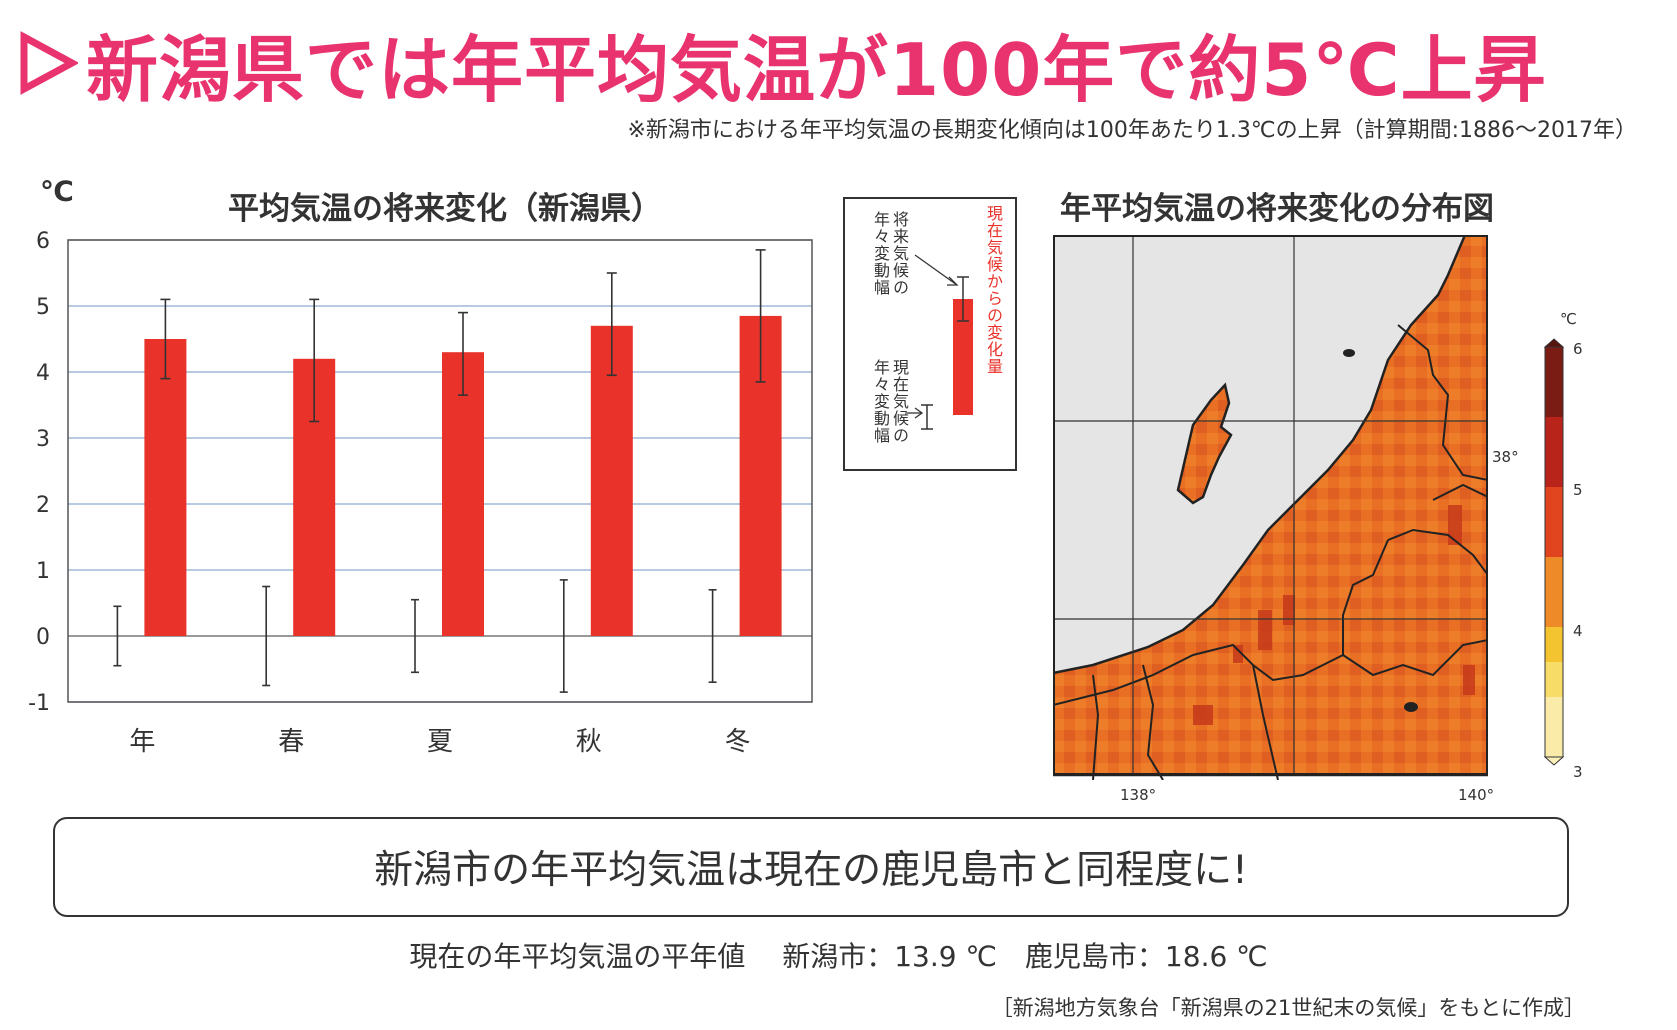 The height and width of the screenshot is (1030, 1677). Describe the element at coordinates (838, 956) in the screenshot. I see `current-values: 現在の年平均気温の平年値 新潟市：13.9 ℃ 鹿児島市：18.6 ℃` at that location.